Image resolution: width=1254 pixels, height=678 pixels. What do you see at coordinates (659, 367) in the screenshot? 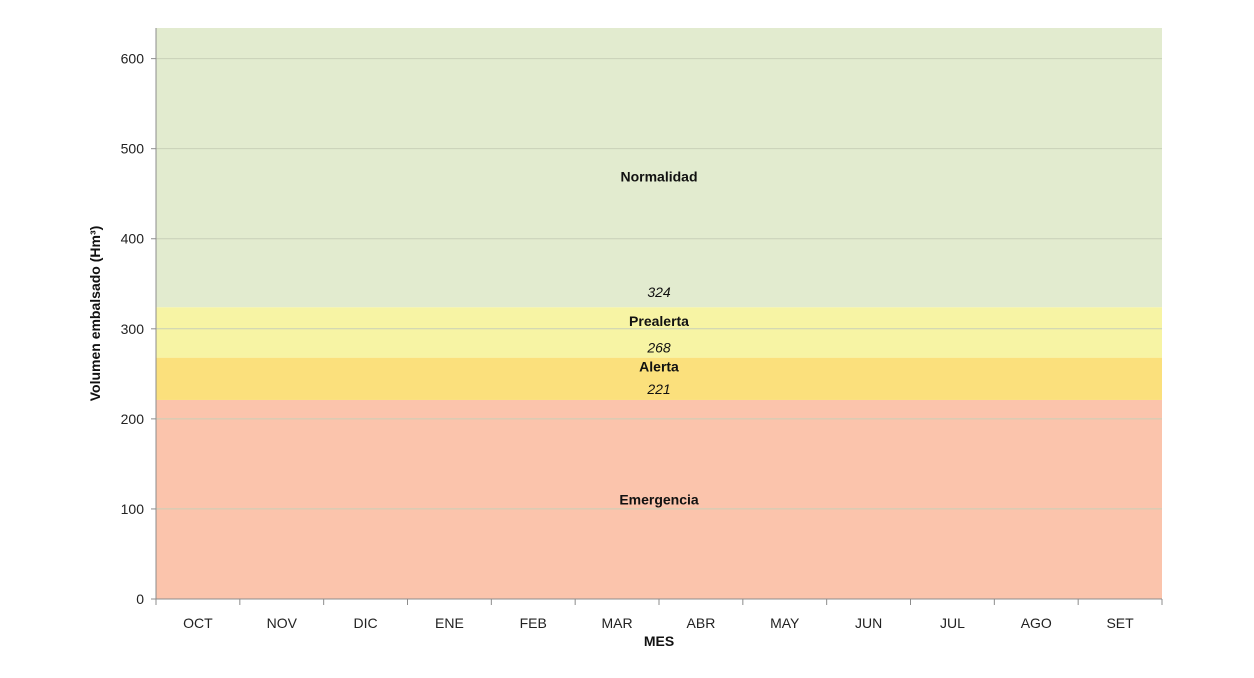
I see `zone-label-alerta: Alerta` at bounding box center [659, 367].